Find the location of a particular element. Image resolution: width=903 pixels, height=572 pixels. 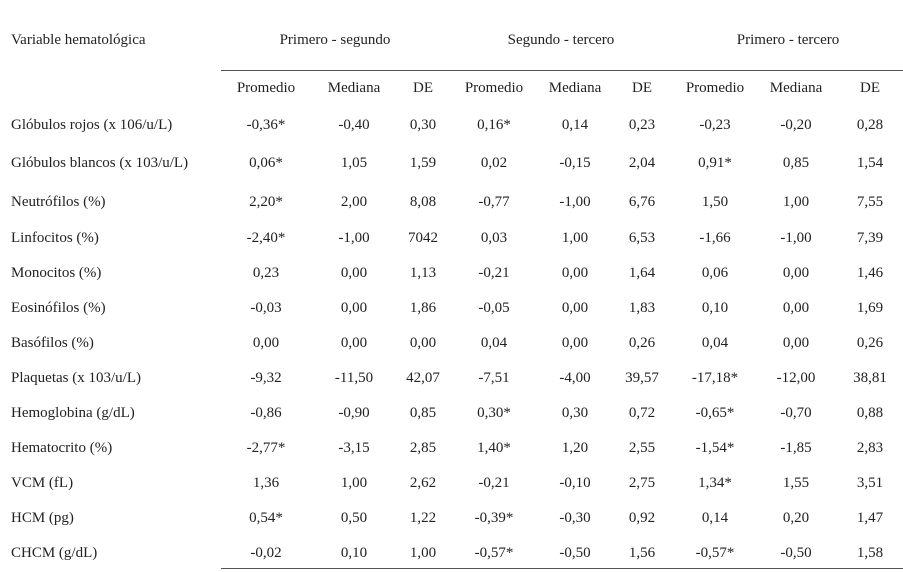

table-cell: -0,57* is located at coordinates (494, 553).